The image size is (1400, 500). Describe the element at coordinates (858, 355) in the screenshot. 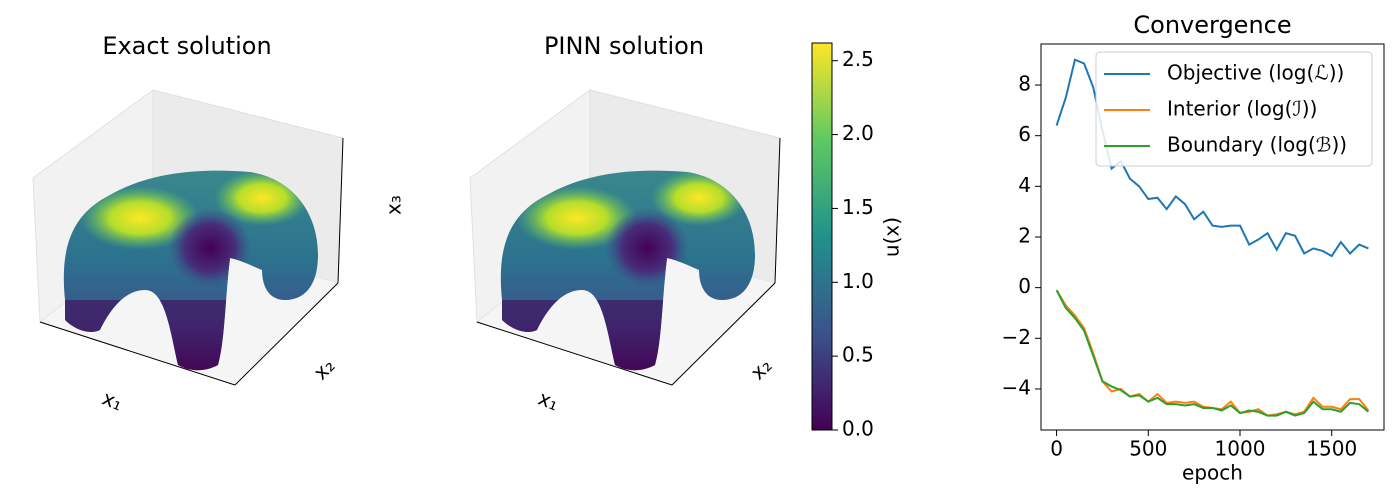

I see `colorbar-tick-label: 0.5` at that location.